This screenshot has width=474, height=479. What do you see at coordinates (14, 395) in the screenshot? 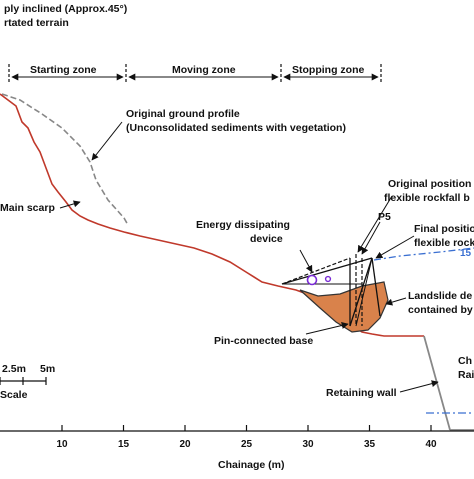
I see `scale-title: Scale` at bounding box center [14, 395].